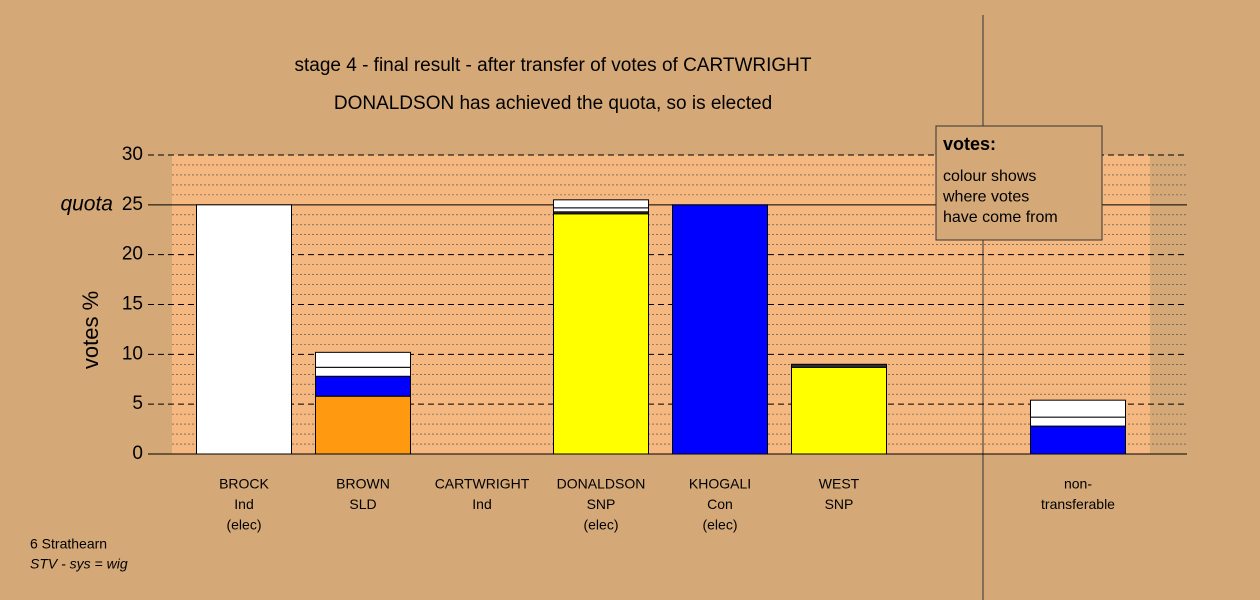 Image resolution: width=1260 pixels, height=600 pixels. I want to click on quota-label: quota, so click(86, 203).